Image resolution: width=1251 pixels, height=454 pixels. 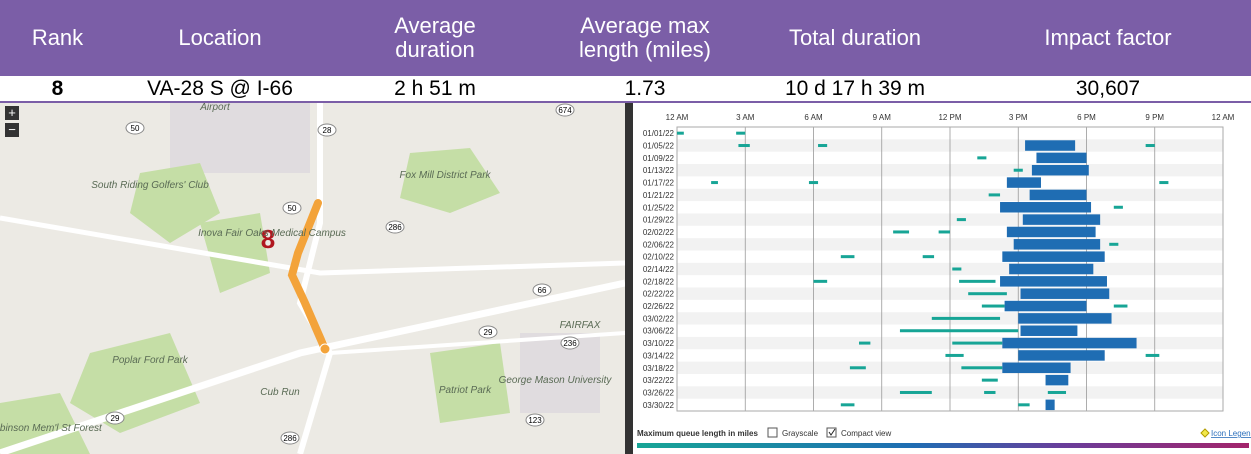 What do you see at coordinates (435, 37) in the screenshot?
I see `header-cell: Average duration` at bounding box center [435, 37].